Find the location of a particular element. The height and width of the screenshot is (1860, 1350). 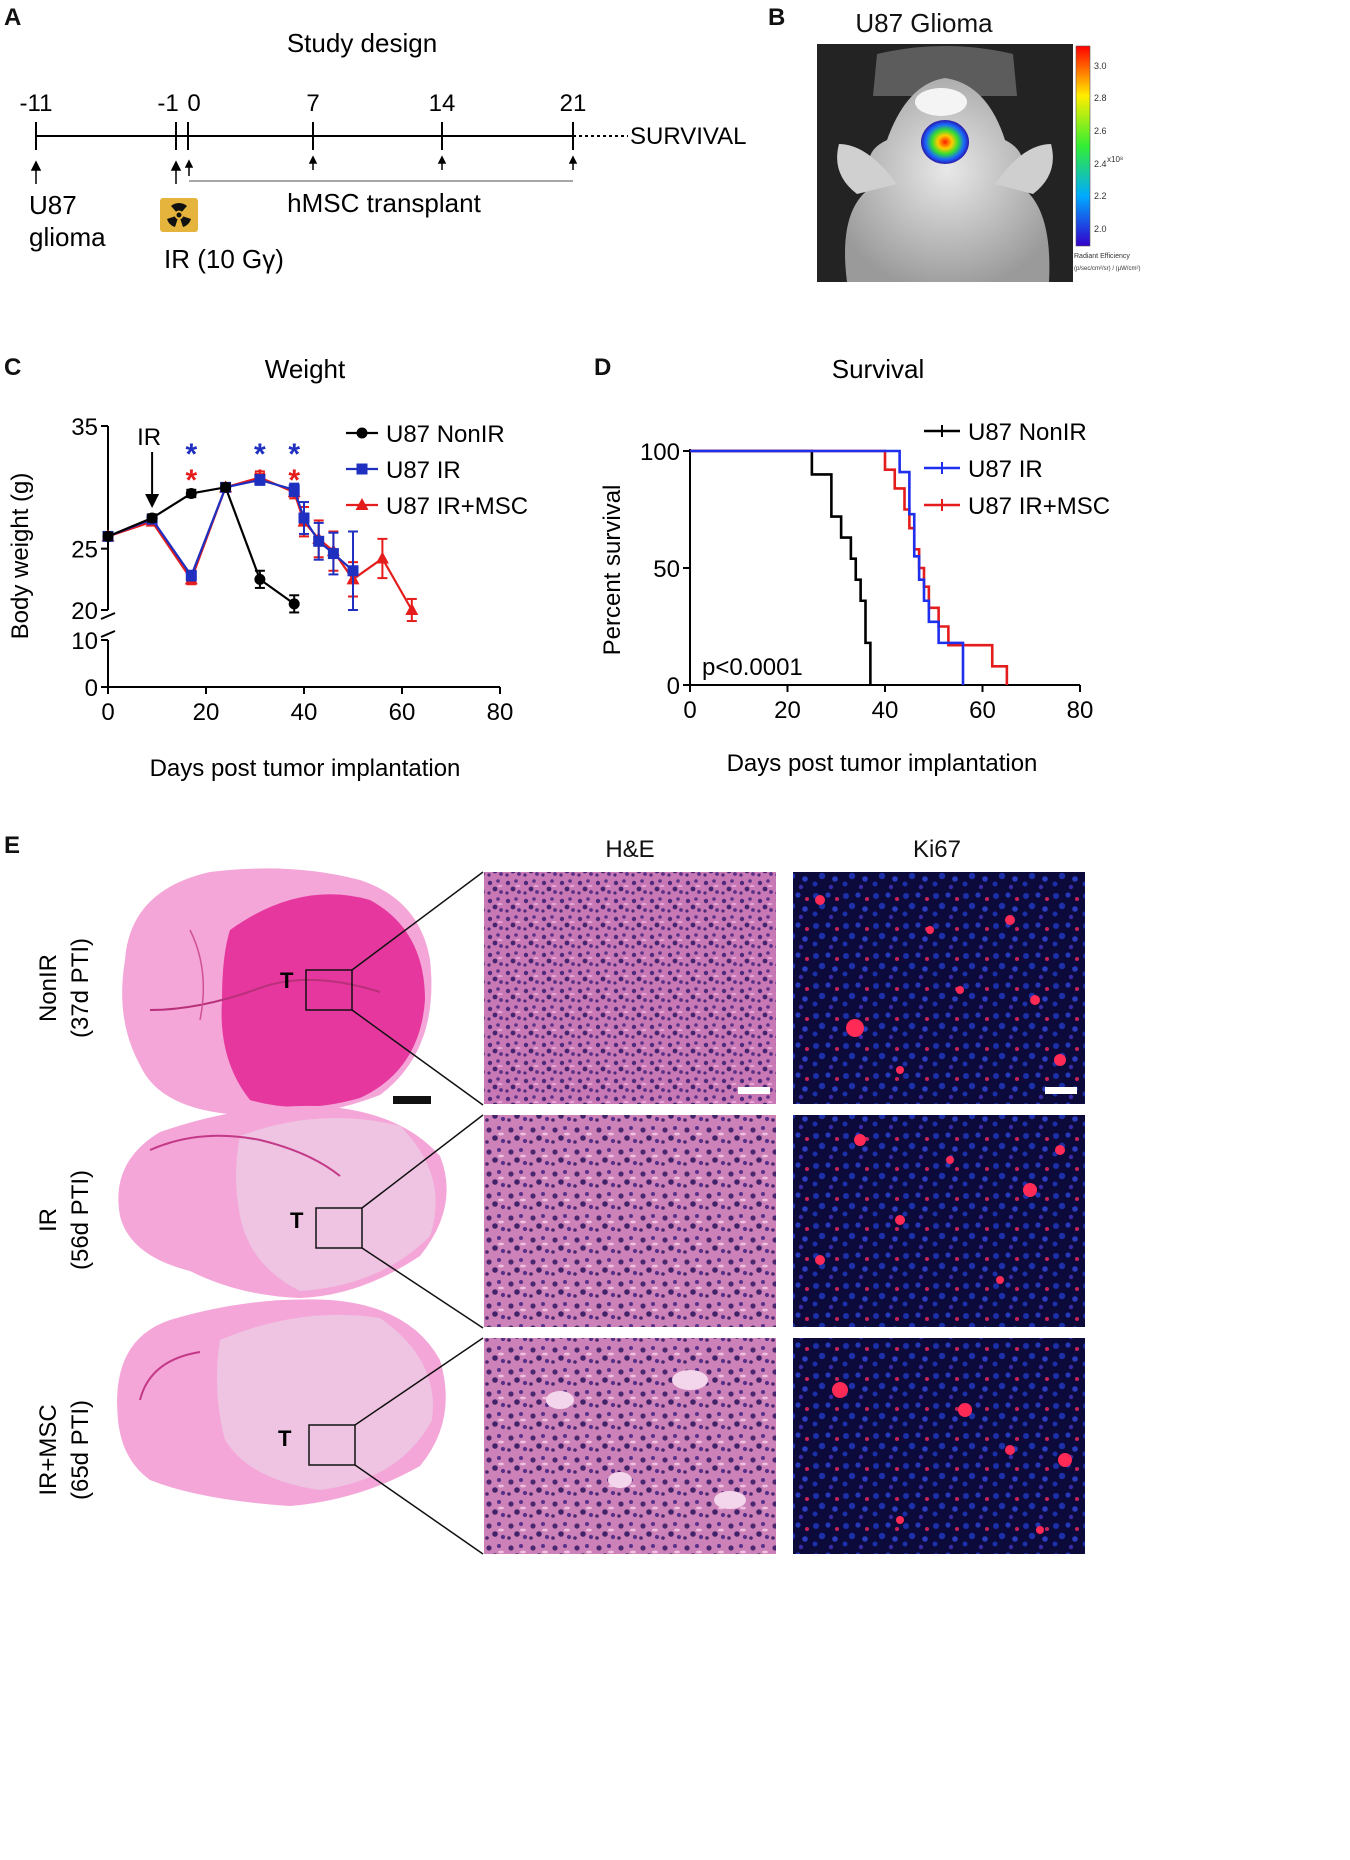

ir-arrow-head is located at coordinates (152, 501).